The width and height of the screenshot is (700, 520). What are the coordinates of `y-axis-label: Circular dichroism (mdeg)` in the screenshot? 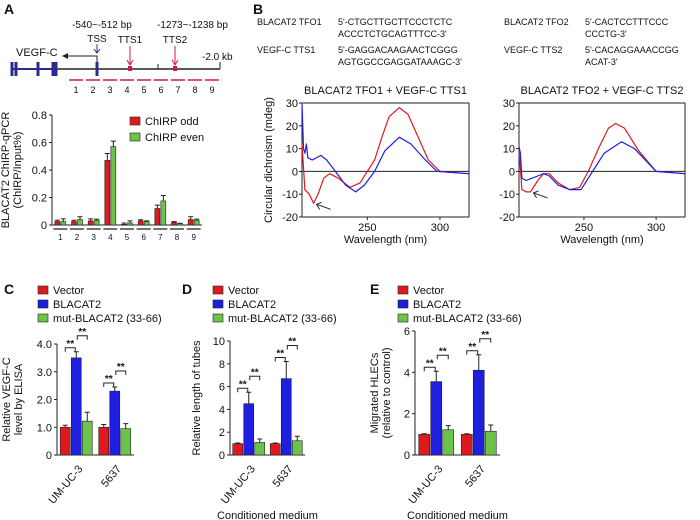 It's located at (269, 160).